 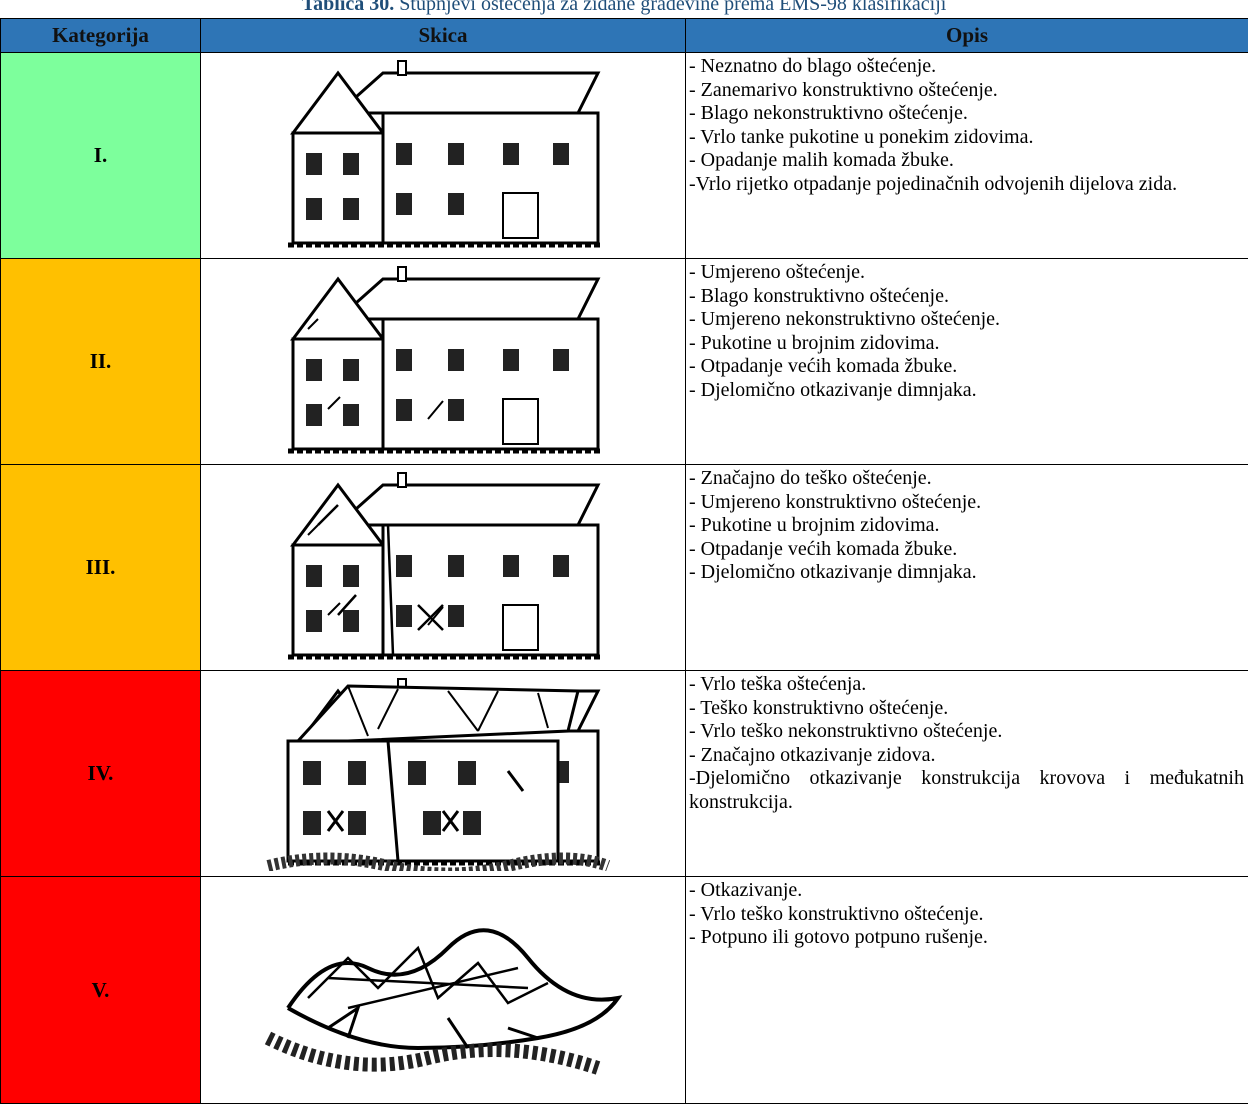 I want to click on category-cell: IV., so click(x=101, y=774).